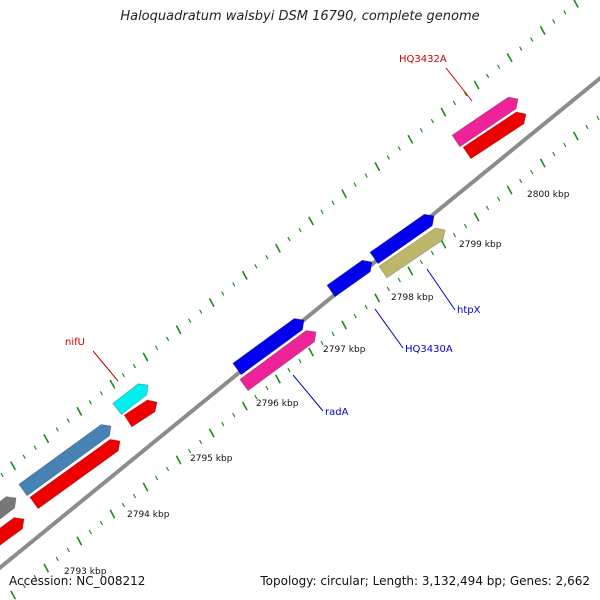 This screenshot has height=600, width=600. Describe the element at coordinates (211, 459) in the screenshot. I see `tick-label: 2795 kbp` at that location.